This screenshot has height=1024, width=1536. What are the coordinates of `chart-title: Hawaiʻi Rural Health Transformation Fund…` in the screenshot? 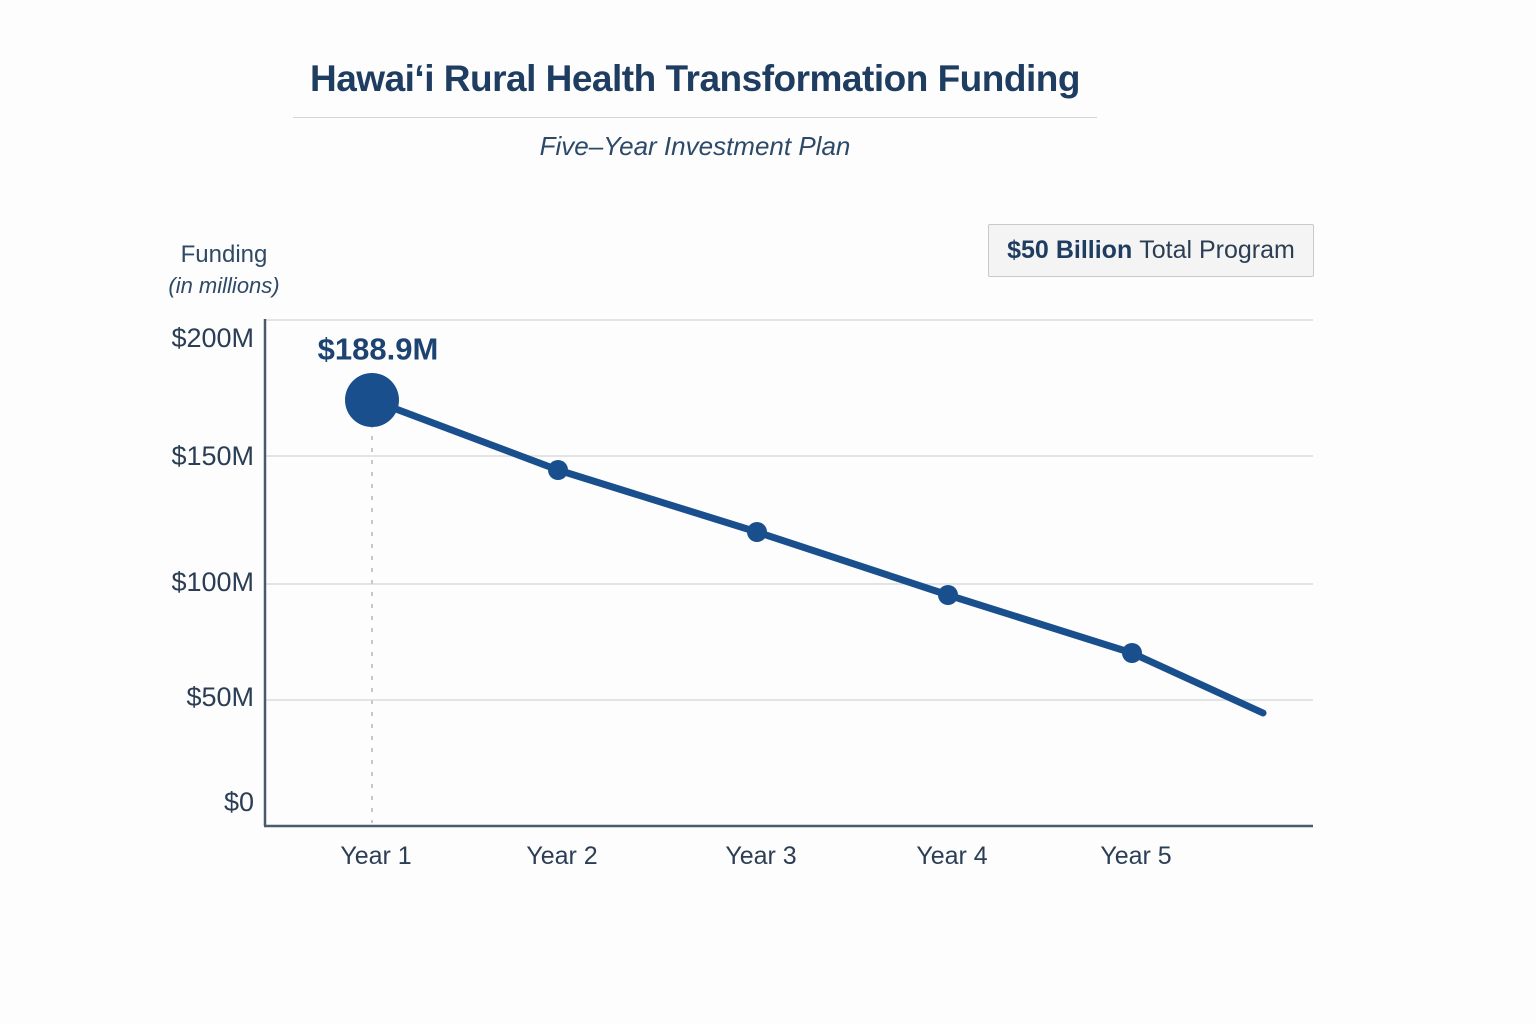 It's located at (695, 78).